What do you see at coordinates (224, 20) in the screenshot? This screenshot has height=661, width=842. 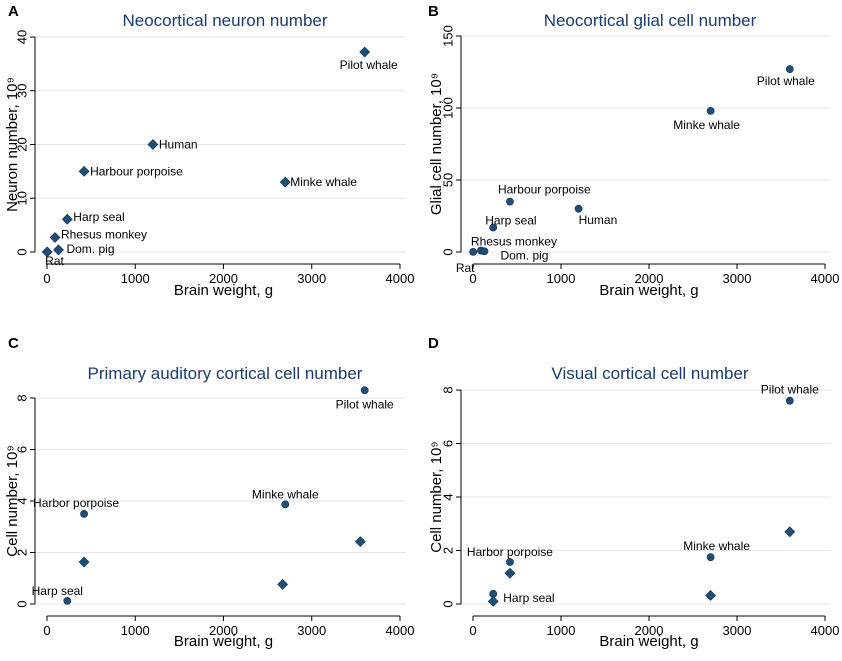 I see `panel-title: Neocortical neuron number` at bounding box center [224, 20].